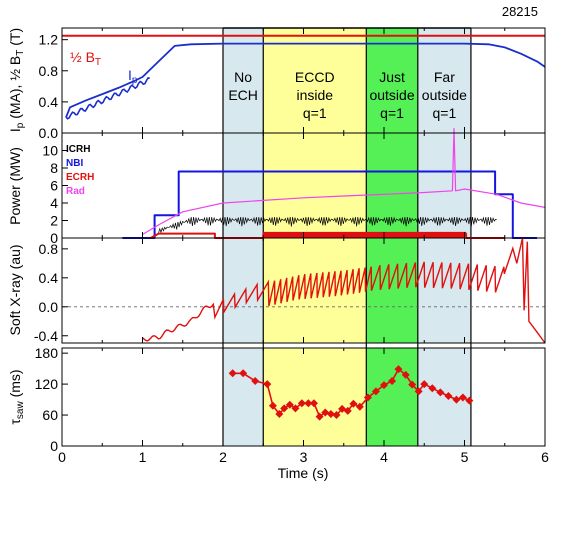 Image resolution: width=581 pixels, height=540 pixels. What do you see at coordinates (49, 71) in the screenshot?
I see `ytick-label-current: 0.8` at bounding box center [49, 71].